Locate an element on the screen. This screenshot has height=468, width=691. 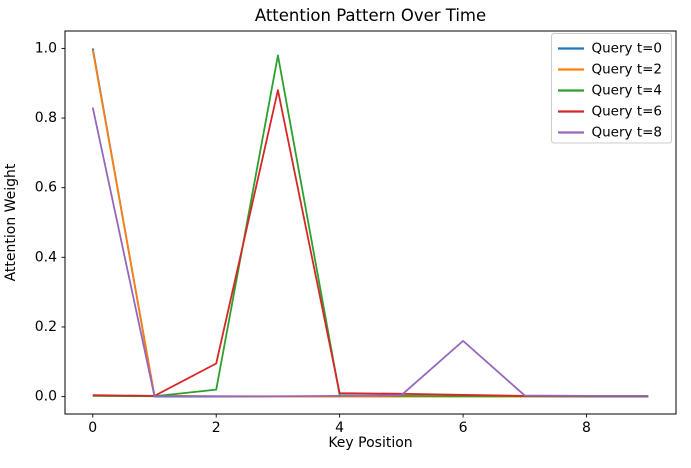
legend-label-2: Query t=4 is located at coordinates (627, 91).